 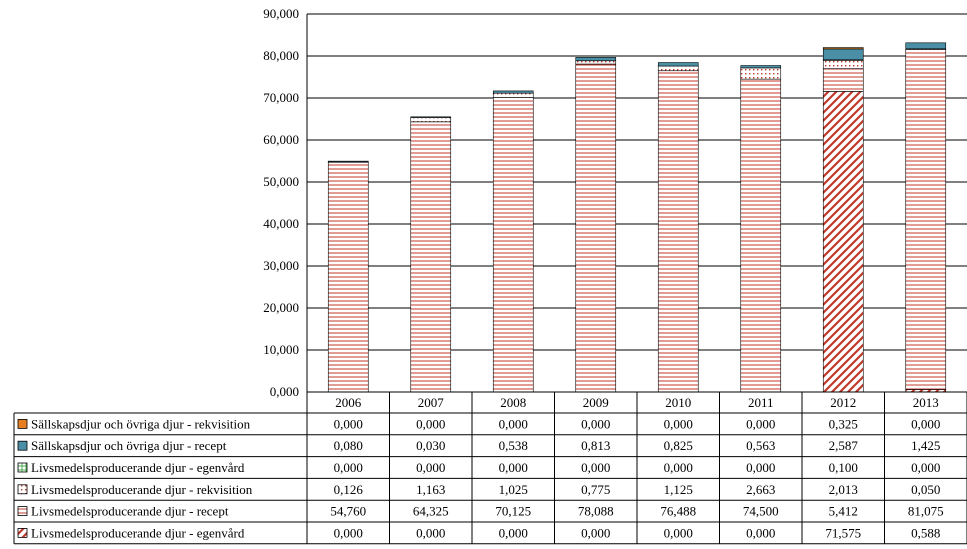 What do you see at coordinates (843, 532) in the screenshot?
I see `data-label-2012: 71,575` at bounding box center [843, 532].